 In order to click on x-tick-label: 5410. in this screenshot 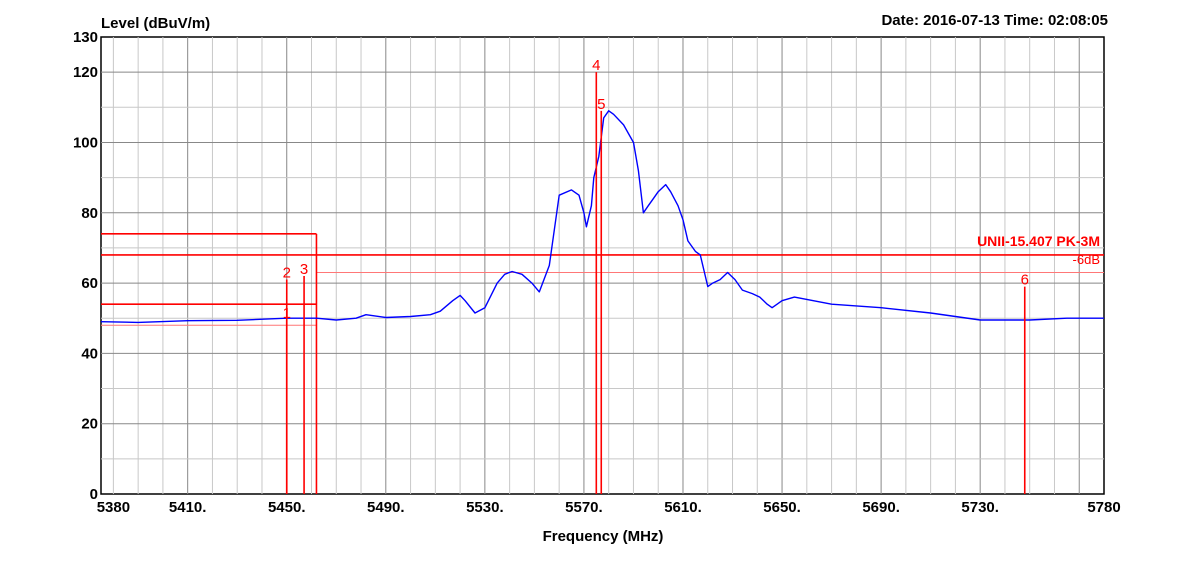, I will do `click(188, 507)`.